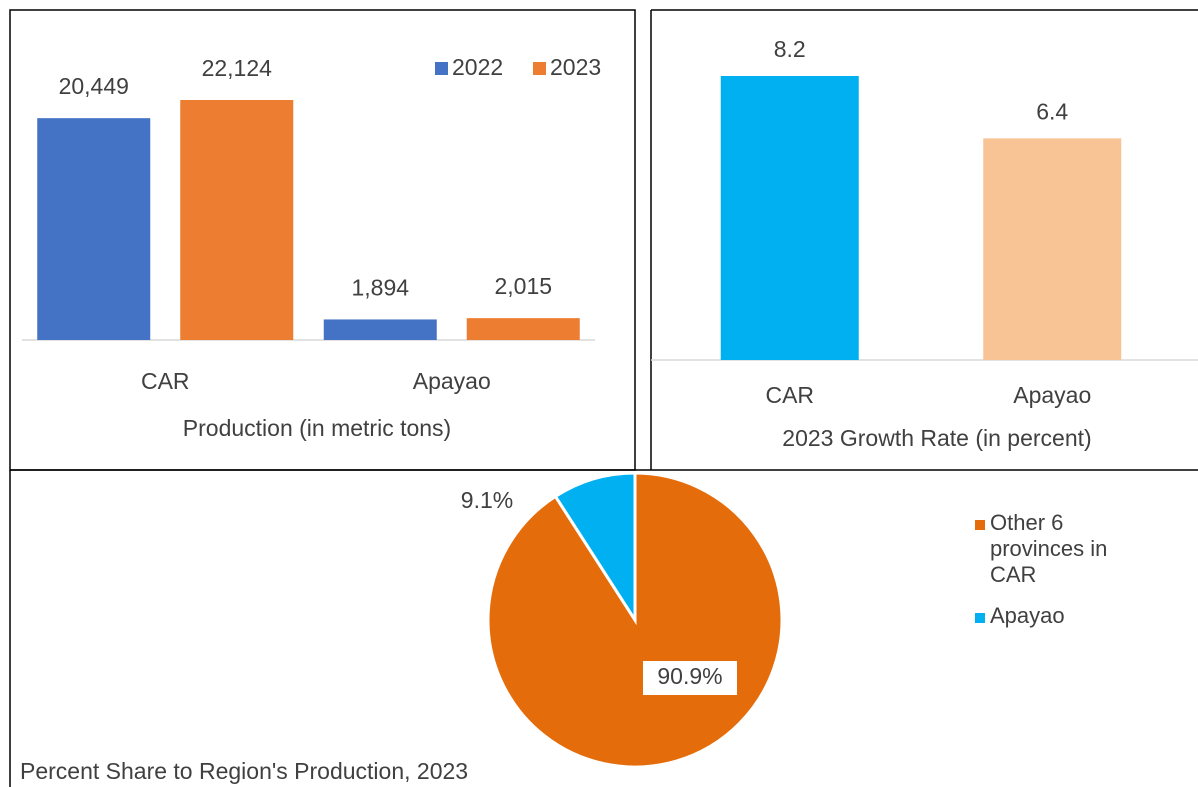 The height and width of the screenshot is (787, 1198). What do you see at coordinates (487, 500) in the screenshot?
I see `data-label: 9.1%` at bounding box center [487, 500].